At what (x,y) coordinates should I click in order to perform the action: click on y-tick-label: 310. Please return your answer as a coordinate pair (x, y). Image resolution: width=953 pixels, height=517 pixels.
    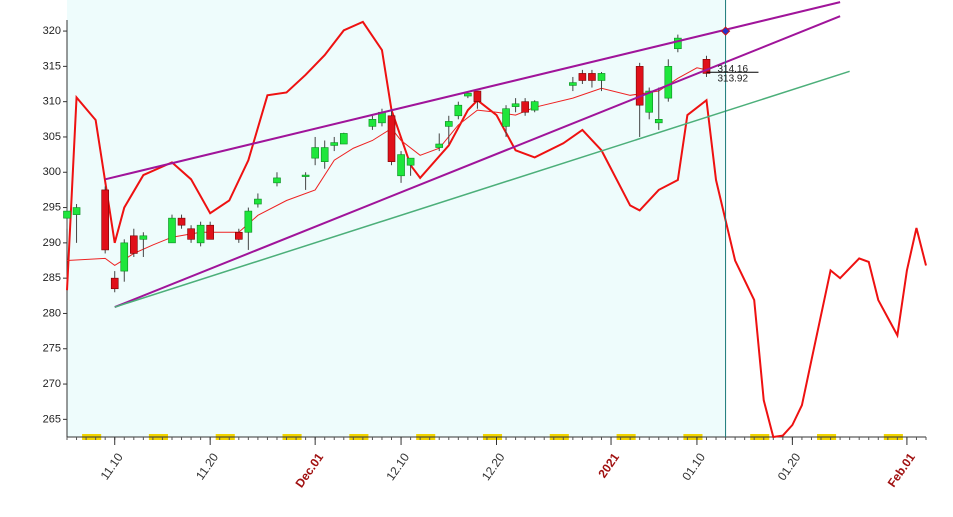
    Looking at the image, I should click on (52, 102).